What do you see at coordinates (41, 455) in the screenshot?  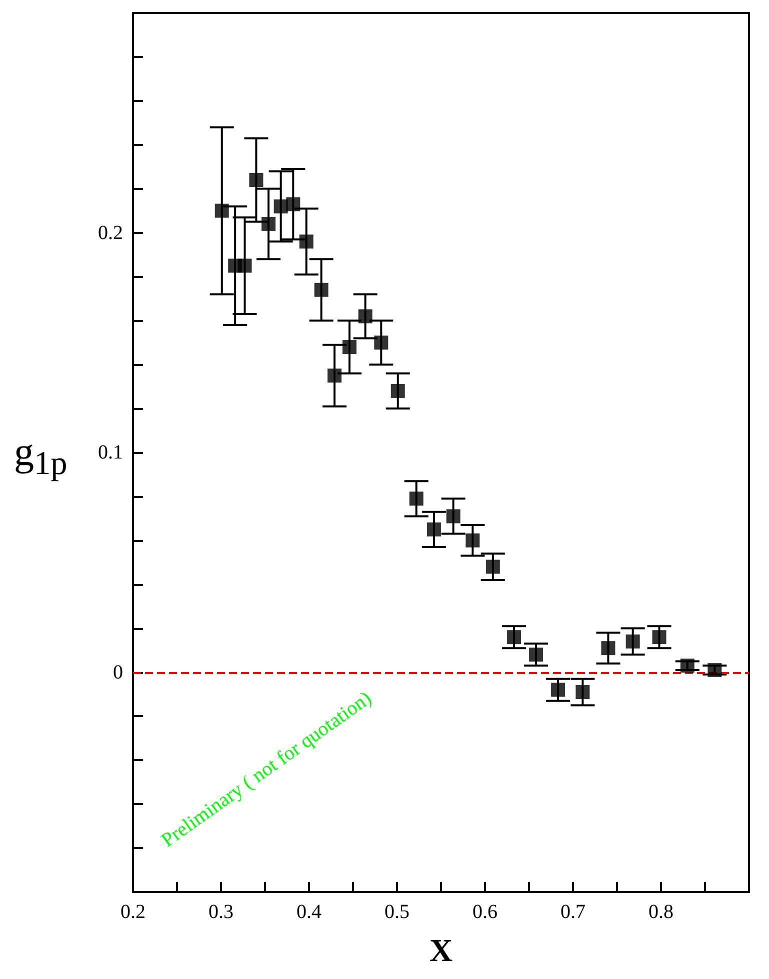 I see `y-axis-title: g$_{1p}$` at bounding box center [41, 455].